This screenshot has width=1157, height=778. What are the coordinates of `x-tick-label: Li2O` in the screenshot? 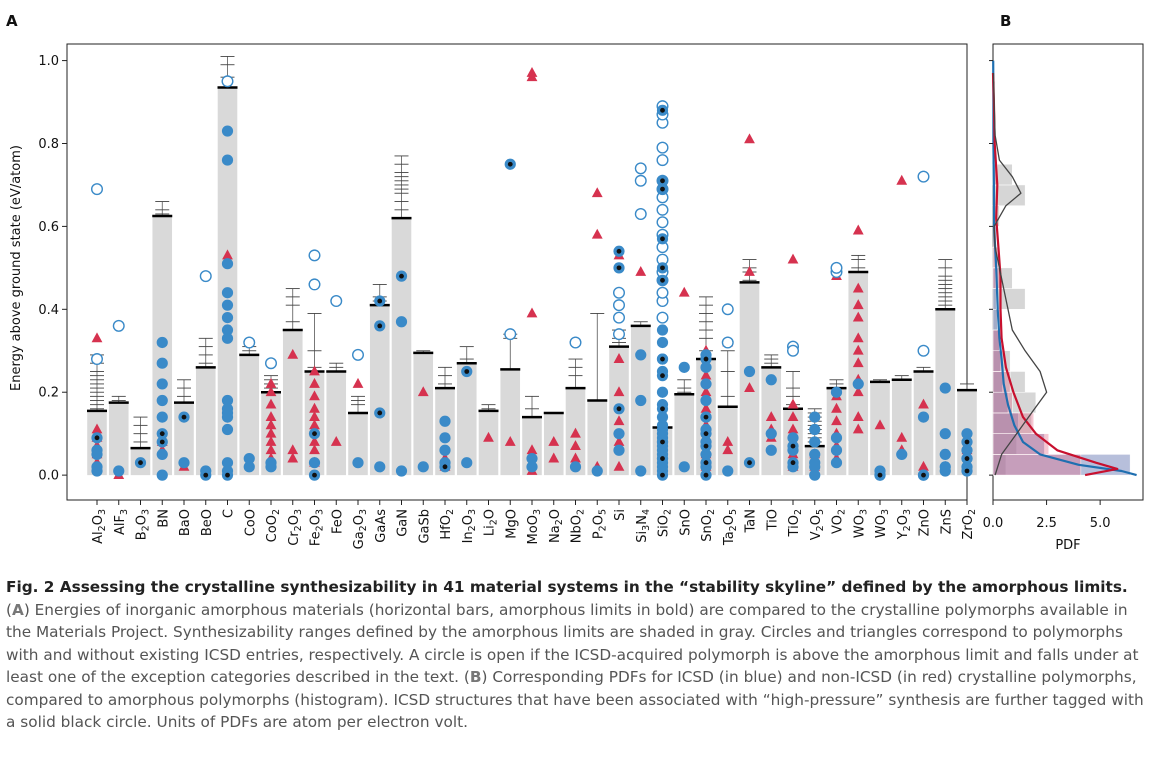 It's located at (491, 522).